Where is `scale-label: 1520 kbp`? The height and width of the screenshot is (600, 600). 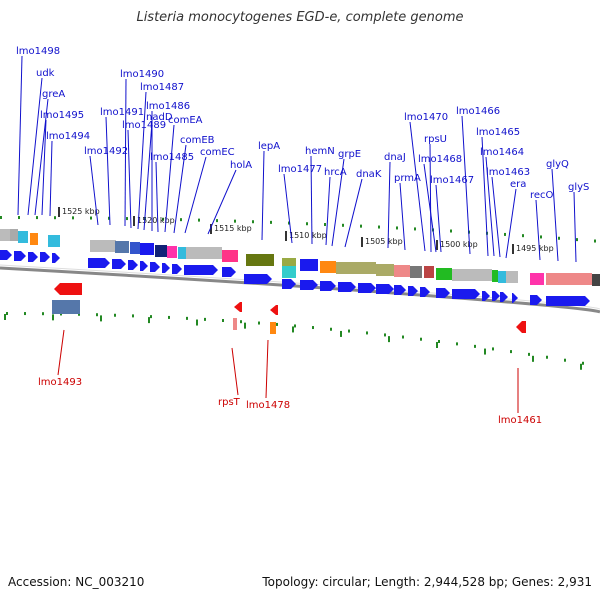
scale-label: 1520 kbp is located at coordinates (156, 220).